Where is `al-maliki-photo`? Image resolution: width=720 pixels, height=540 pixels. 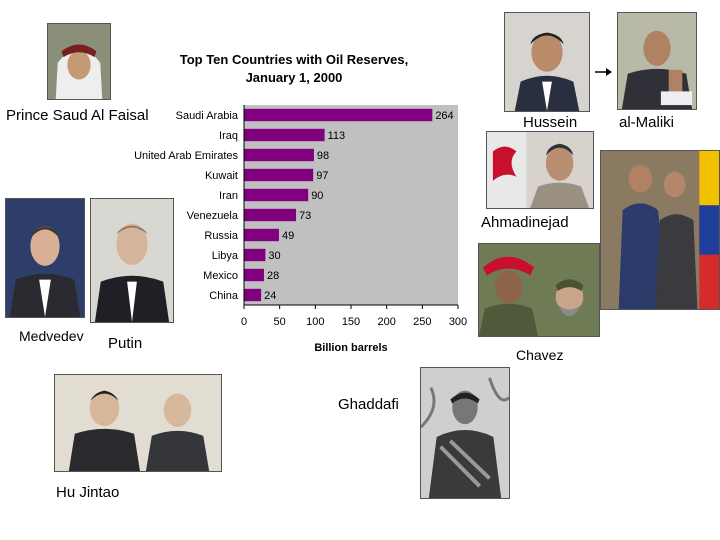
al-maliki-photo is located at coordinates (657, 61).